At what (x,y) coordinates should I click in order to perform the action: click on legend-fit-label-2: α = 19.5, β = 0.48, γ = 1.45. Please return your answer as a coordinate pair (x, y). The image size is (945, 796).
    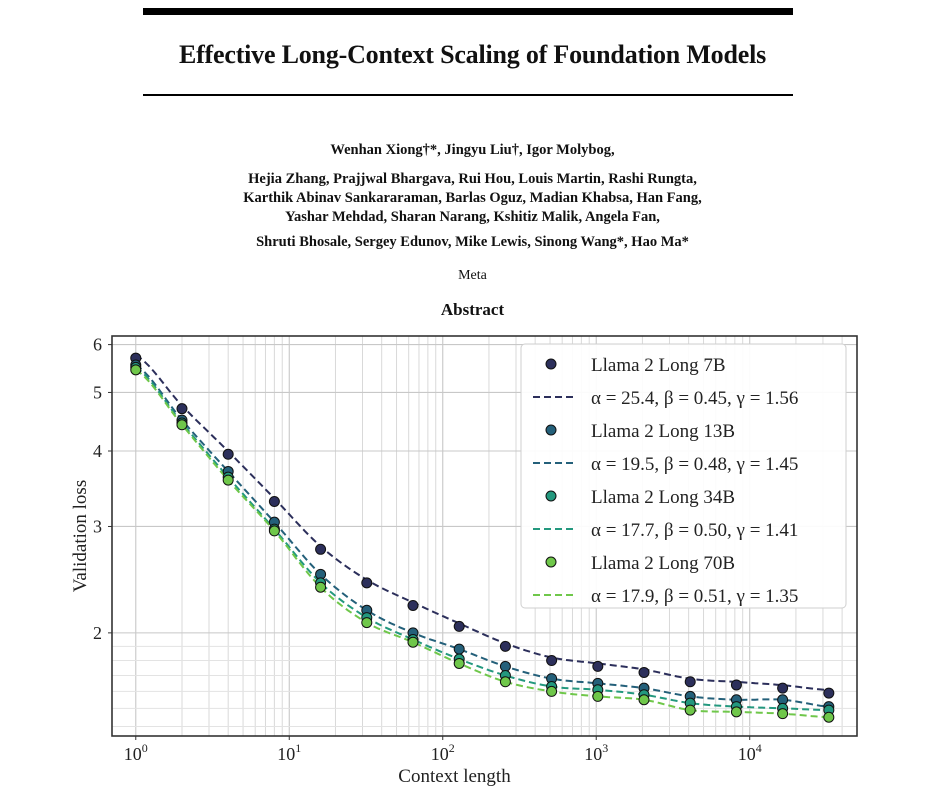
    Looking at the image, I should click on (694, 464).